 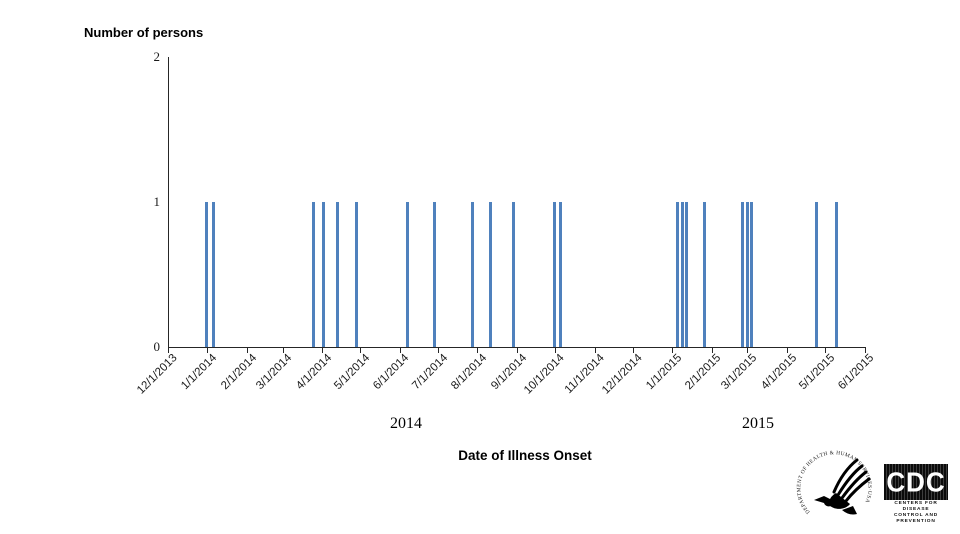 I want to click on x-axis-tick-label: 2/1/2014, so click(x=238, y=372).